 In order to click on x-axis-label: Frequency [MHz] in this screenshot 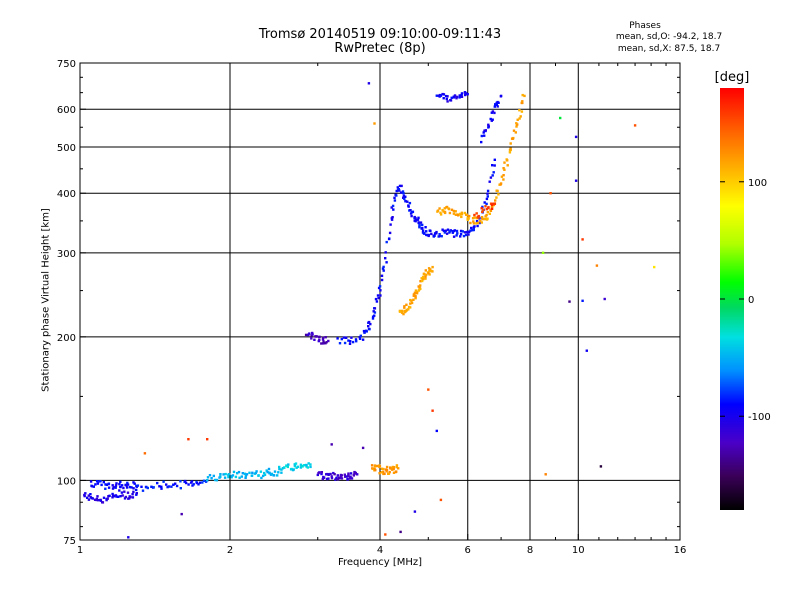, I will do `click(380, 562)`.